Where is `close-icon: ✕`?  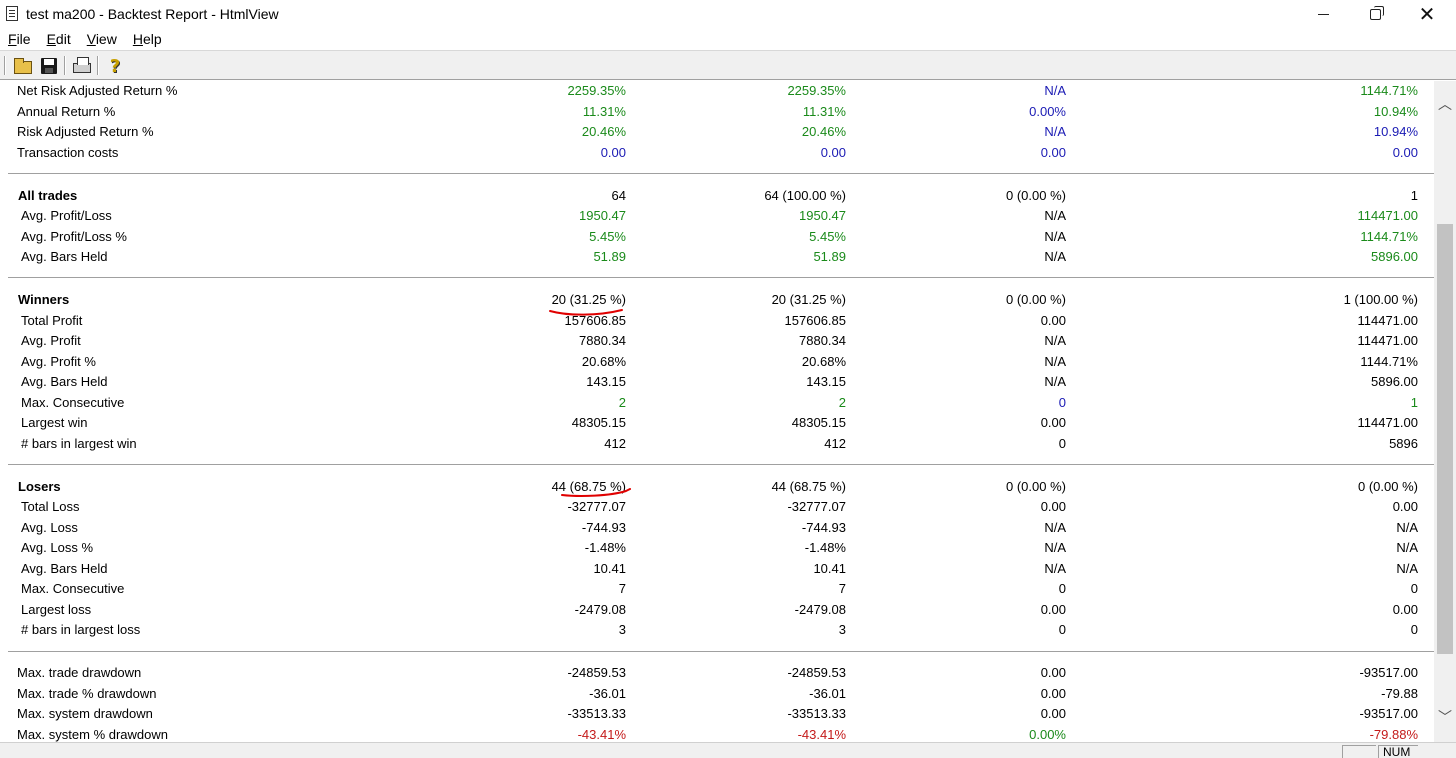
close-icon: ✕ is located at coordinates (1427, 14).